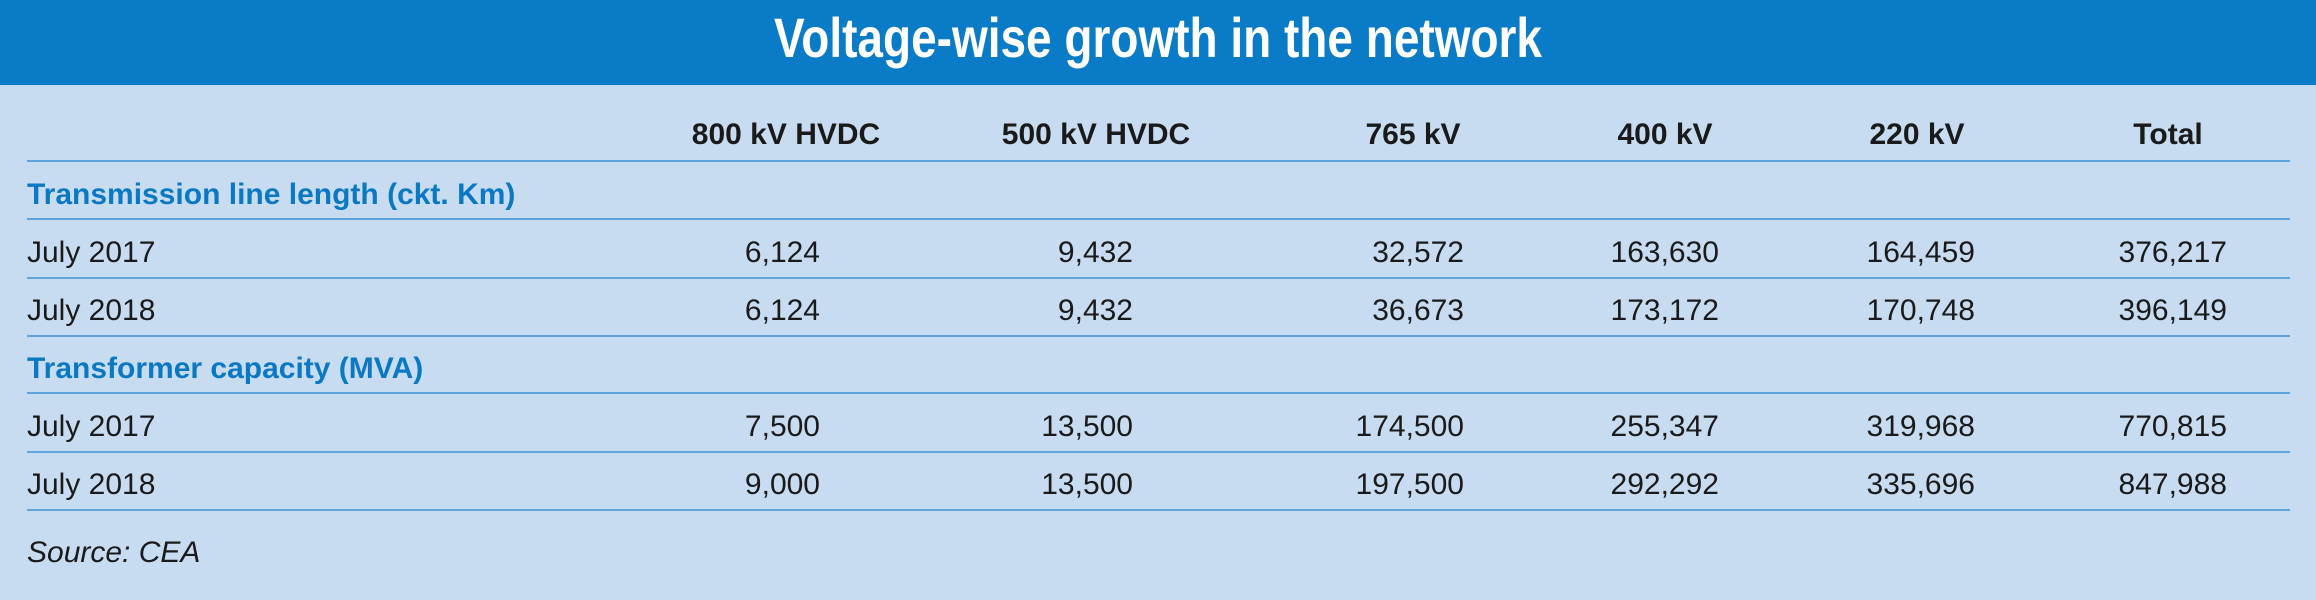  What do you see at coordinates (1418, 252) in the screenshot?
I see `cell-value: 32,572` at bounding box center [1418, 252].